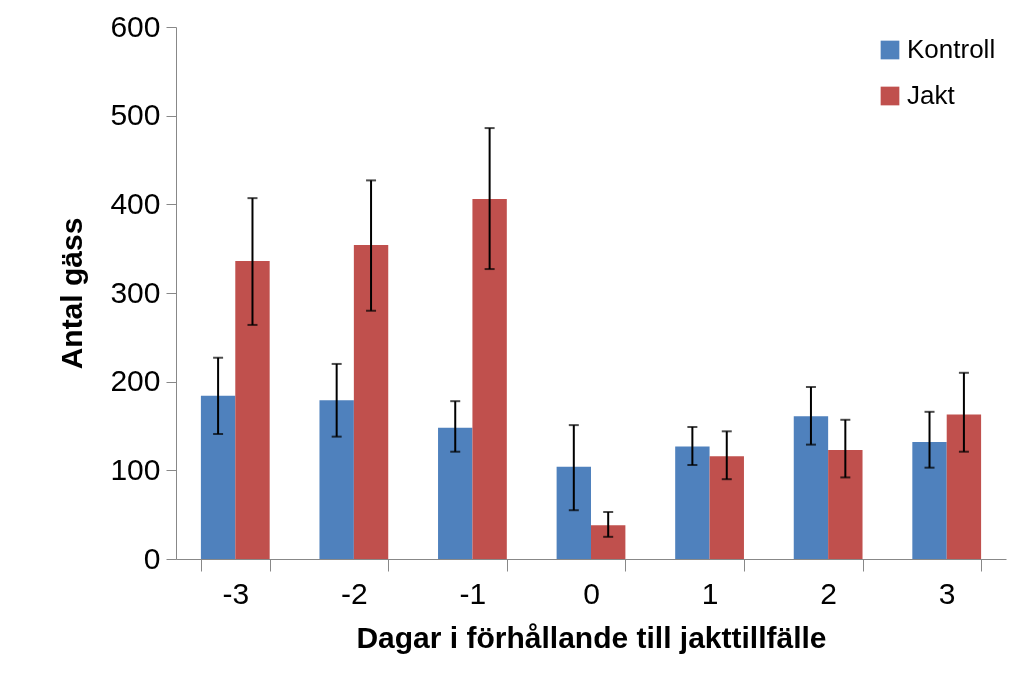 The image size is (1026, 687). I want to click on x-tick-label: 2, so click(828, 593).